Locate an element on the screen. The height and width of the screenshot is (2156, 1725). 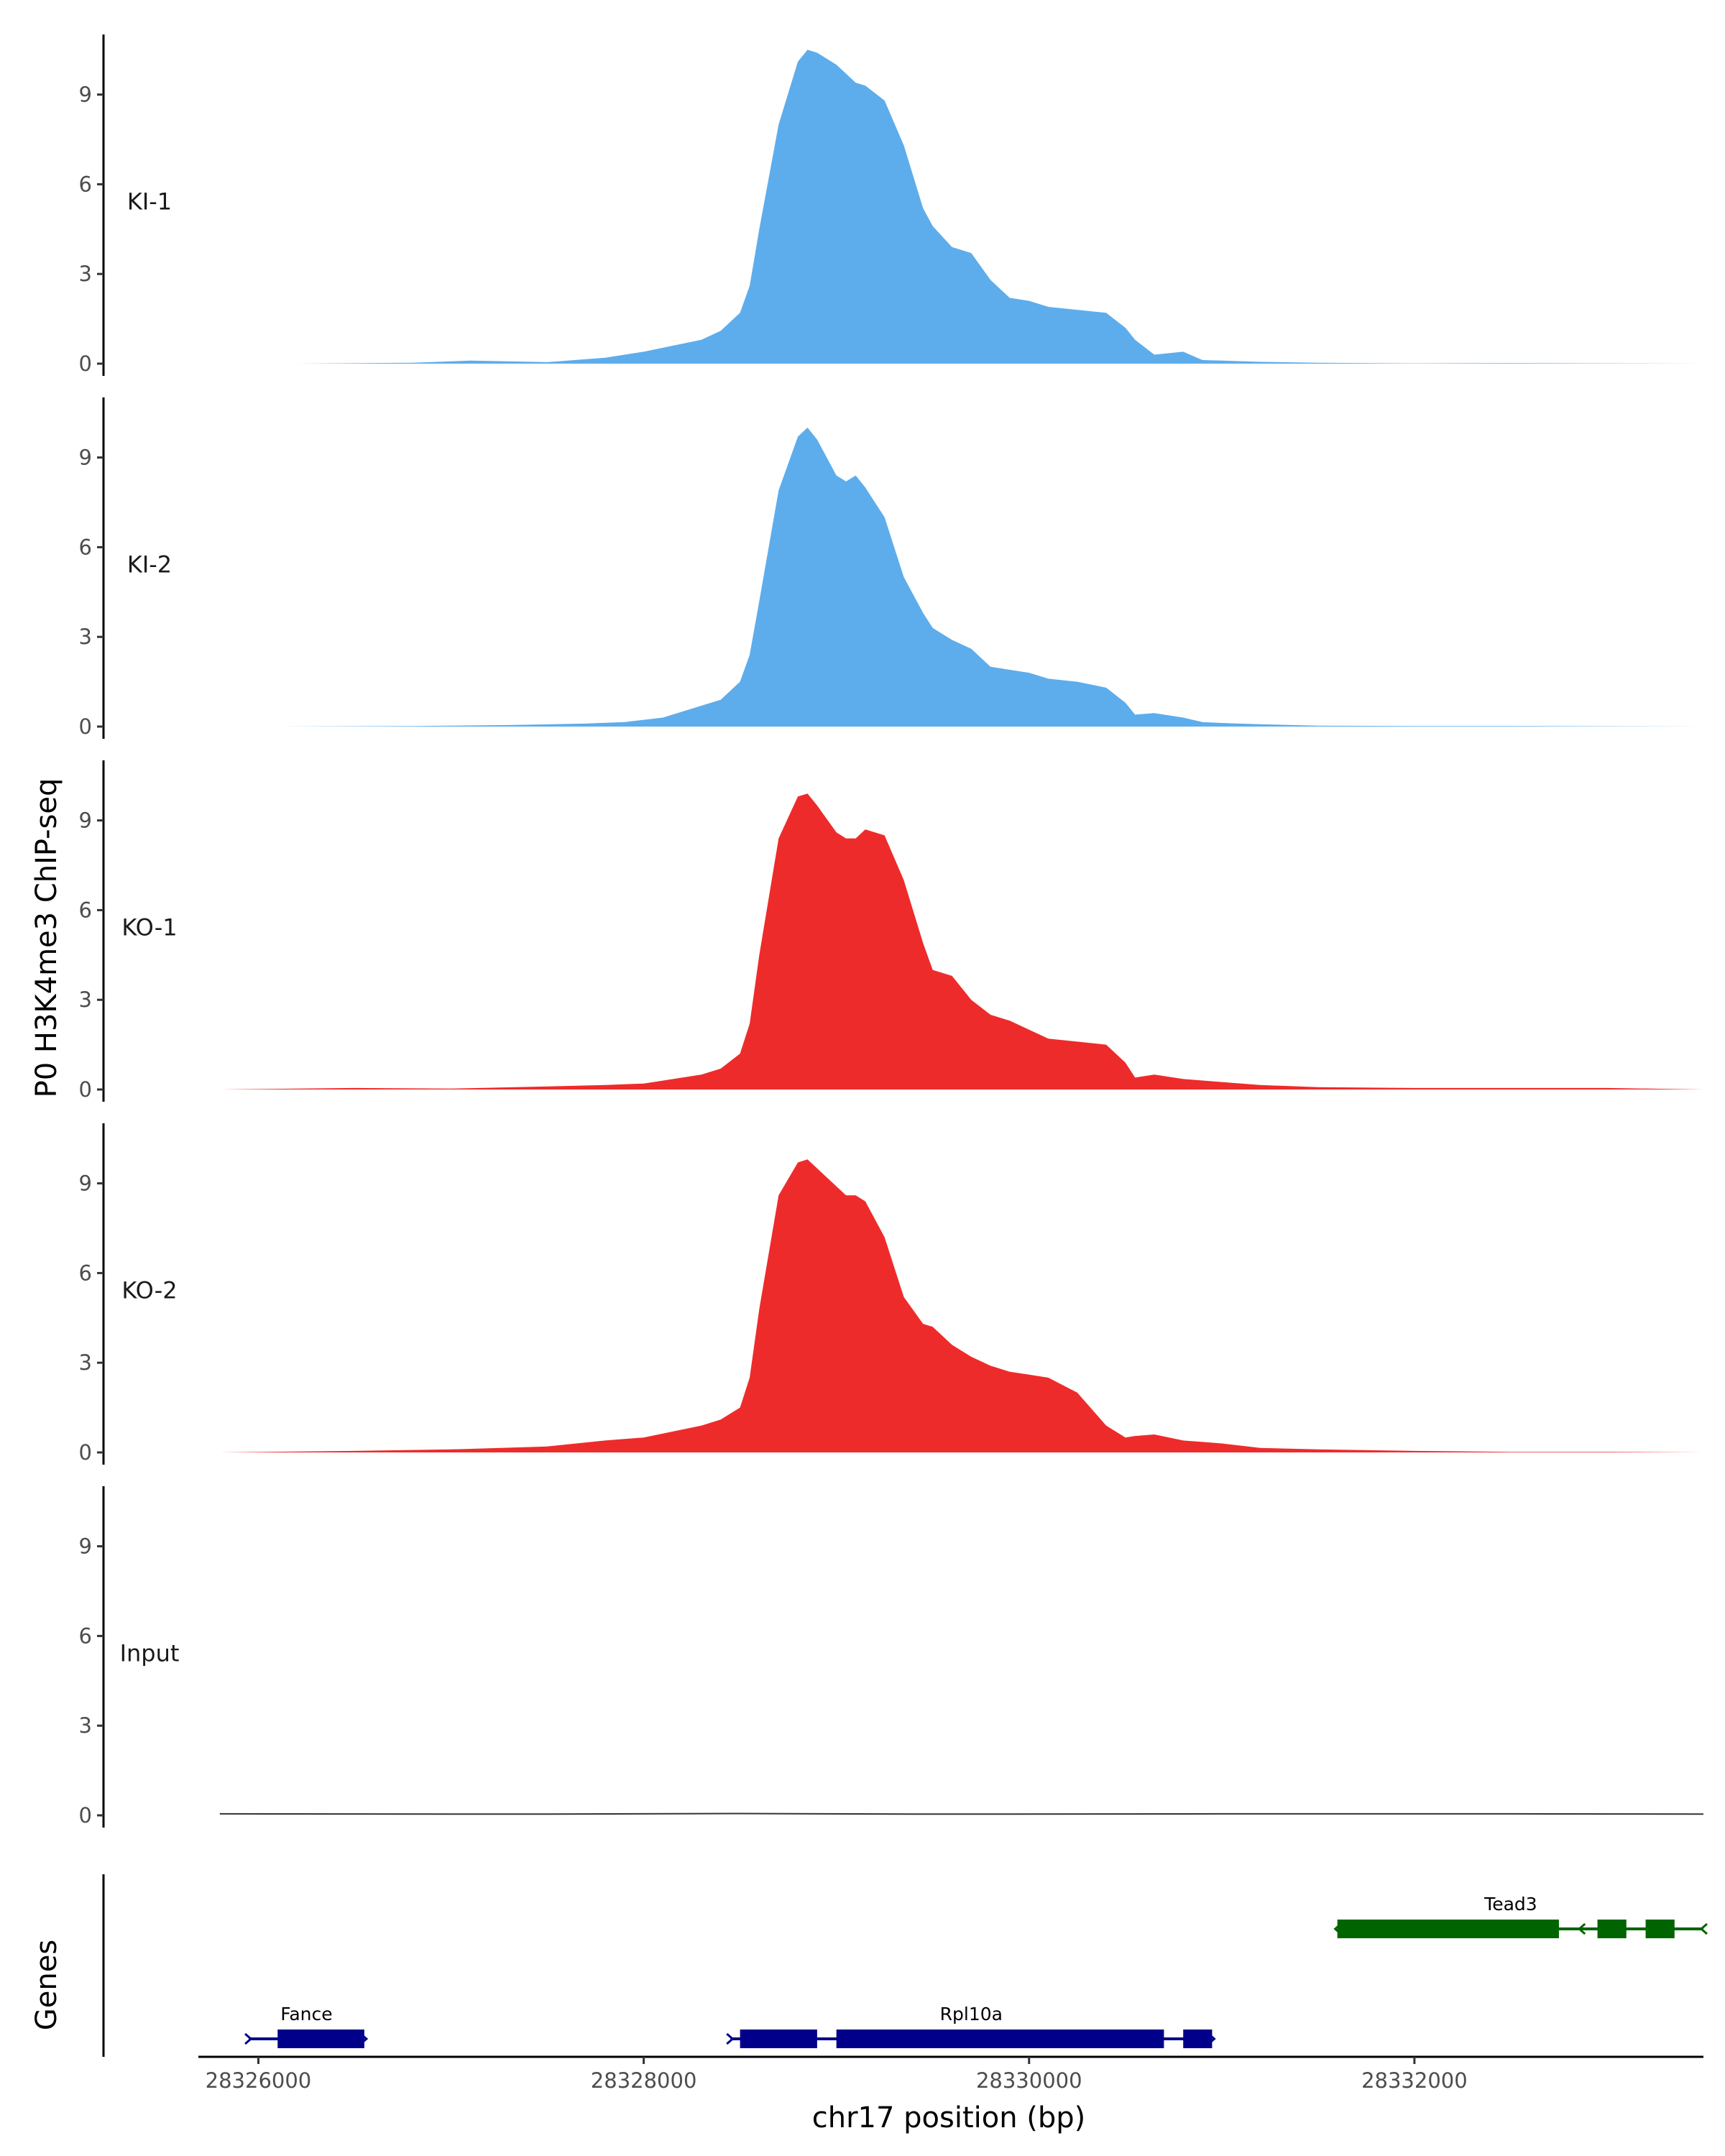
track-input: 0 3 6 9 Input is located at coordinates (891, 1657).